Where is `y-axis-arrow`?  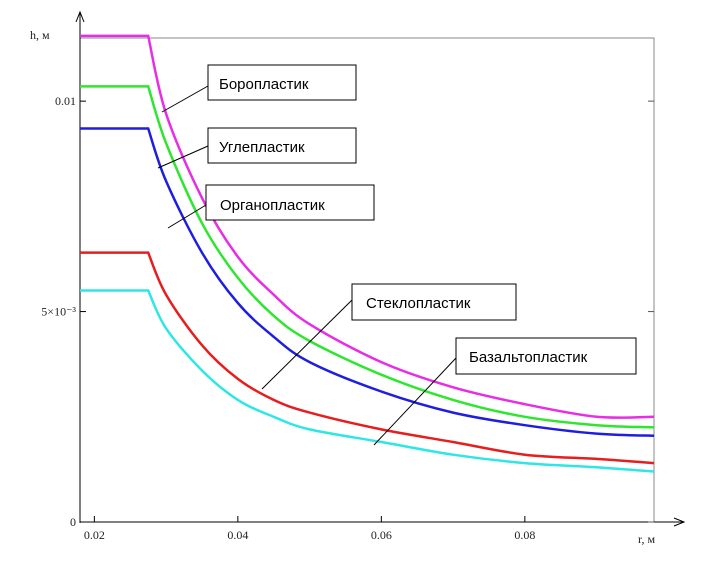
y-axis-arrow is located at coordinates (80, 16).